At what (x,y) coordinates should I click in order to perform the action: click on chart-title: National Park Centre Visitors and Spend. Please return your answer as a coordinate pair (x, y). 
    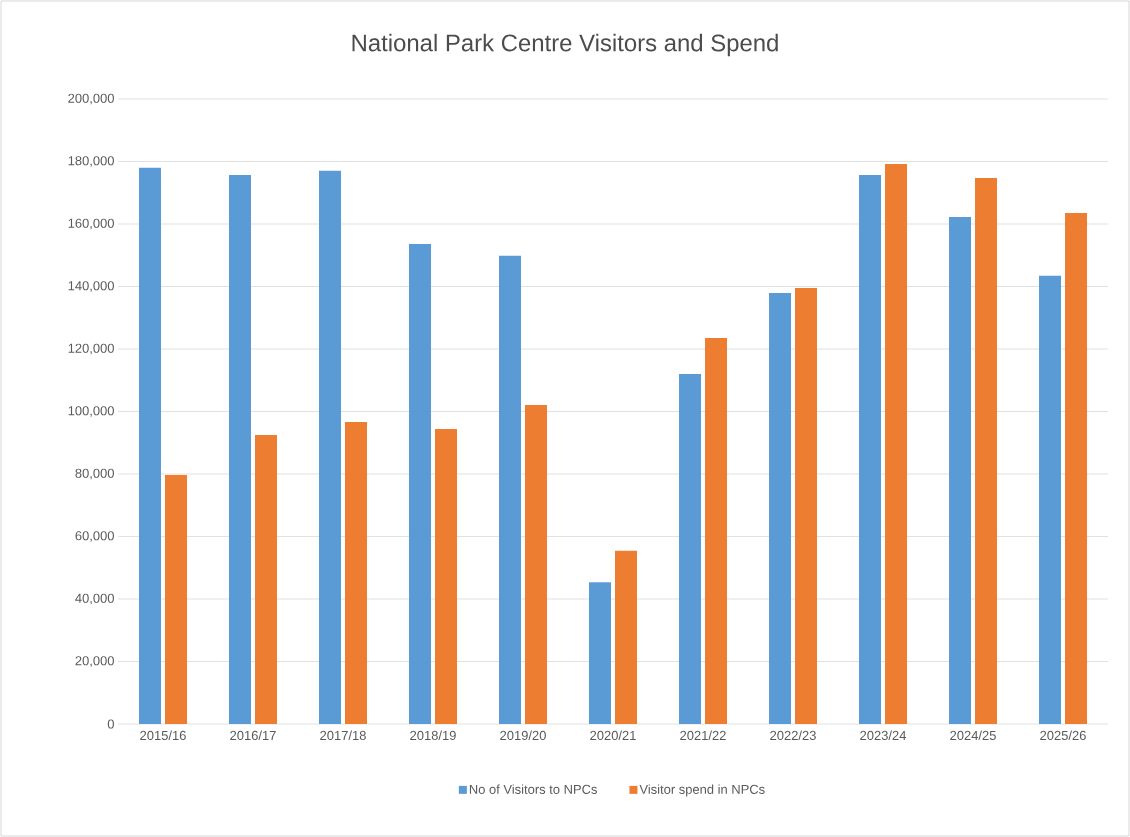
    Looking at the image, I should click on (565, 45).